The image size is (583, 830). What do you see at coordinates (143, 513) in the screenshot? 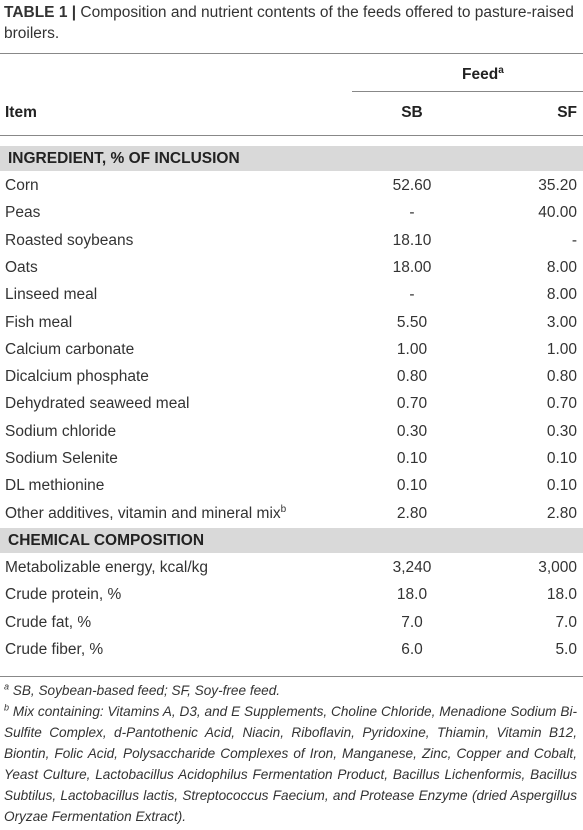
I see `row-item-text: Other additives, vitamin and mineral mix` at bounding box center [143, 513].